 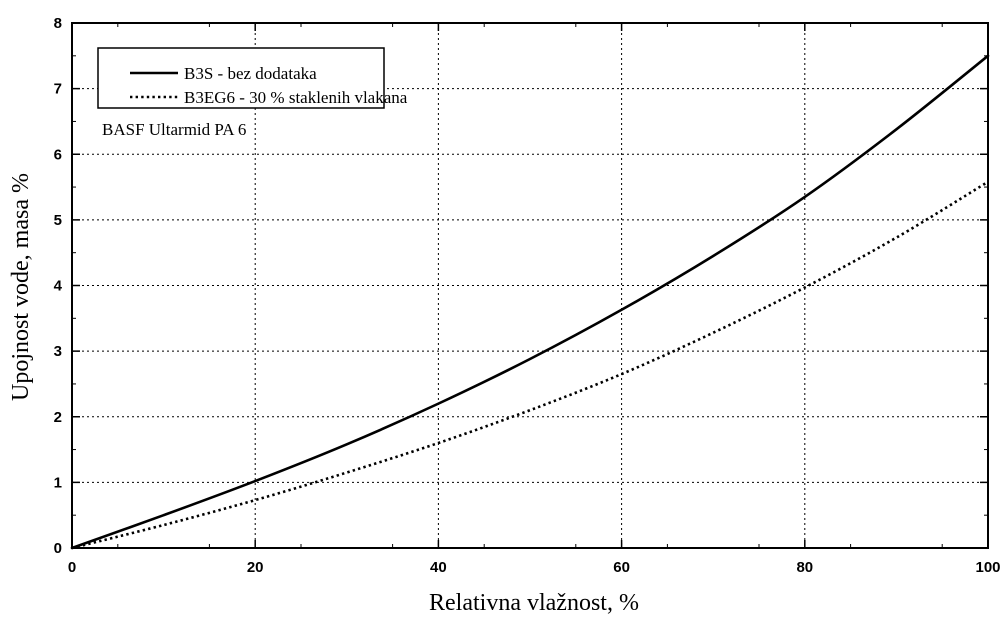 I want to click on y-tick-label: 4, so click(x=58, y=286).